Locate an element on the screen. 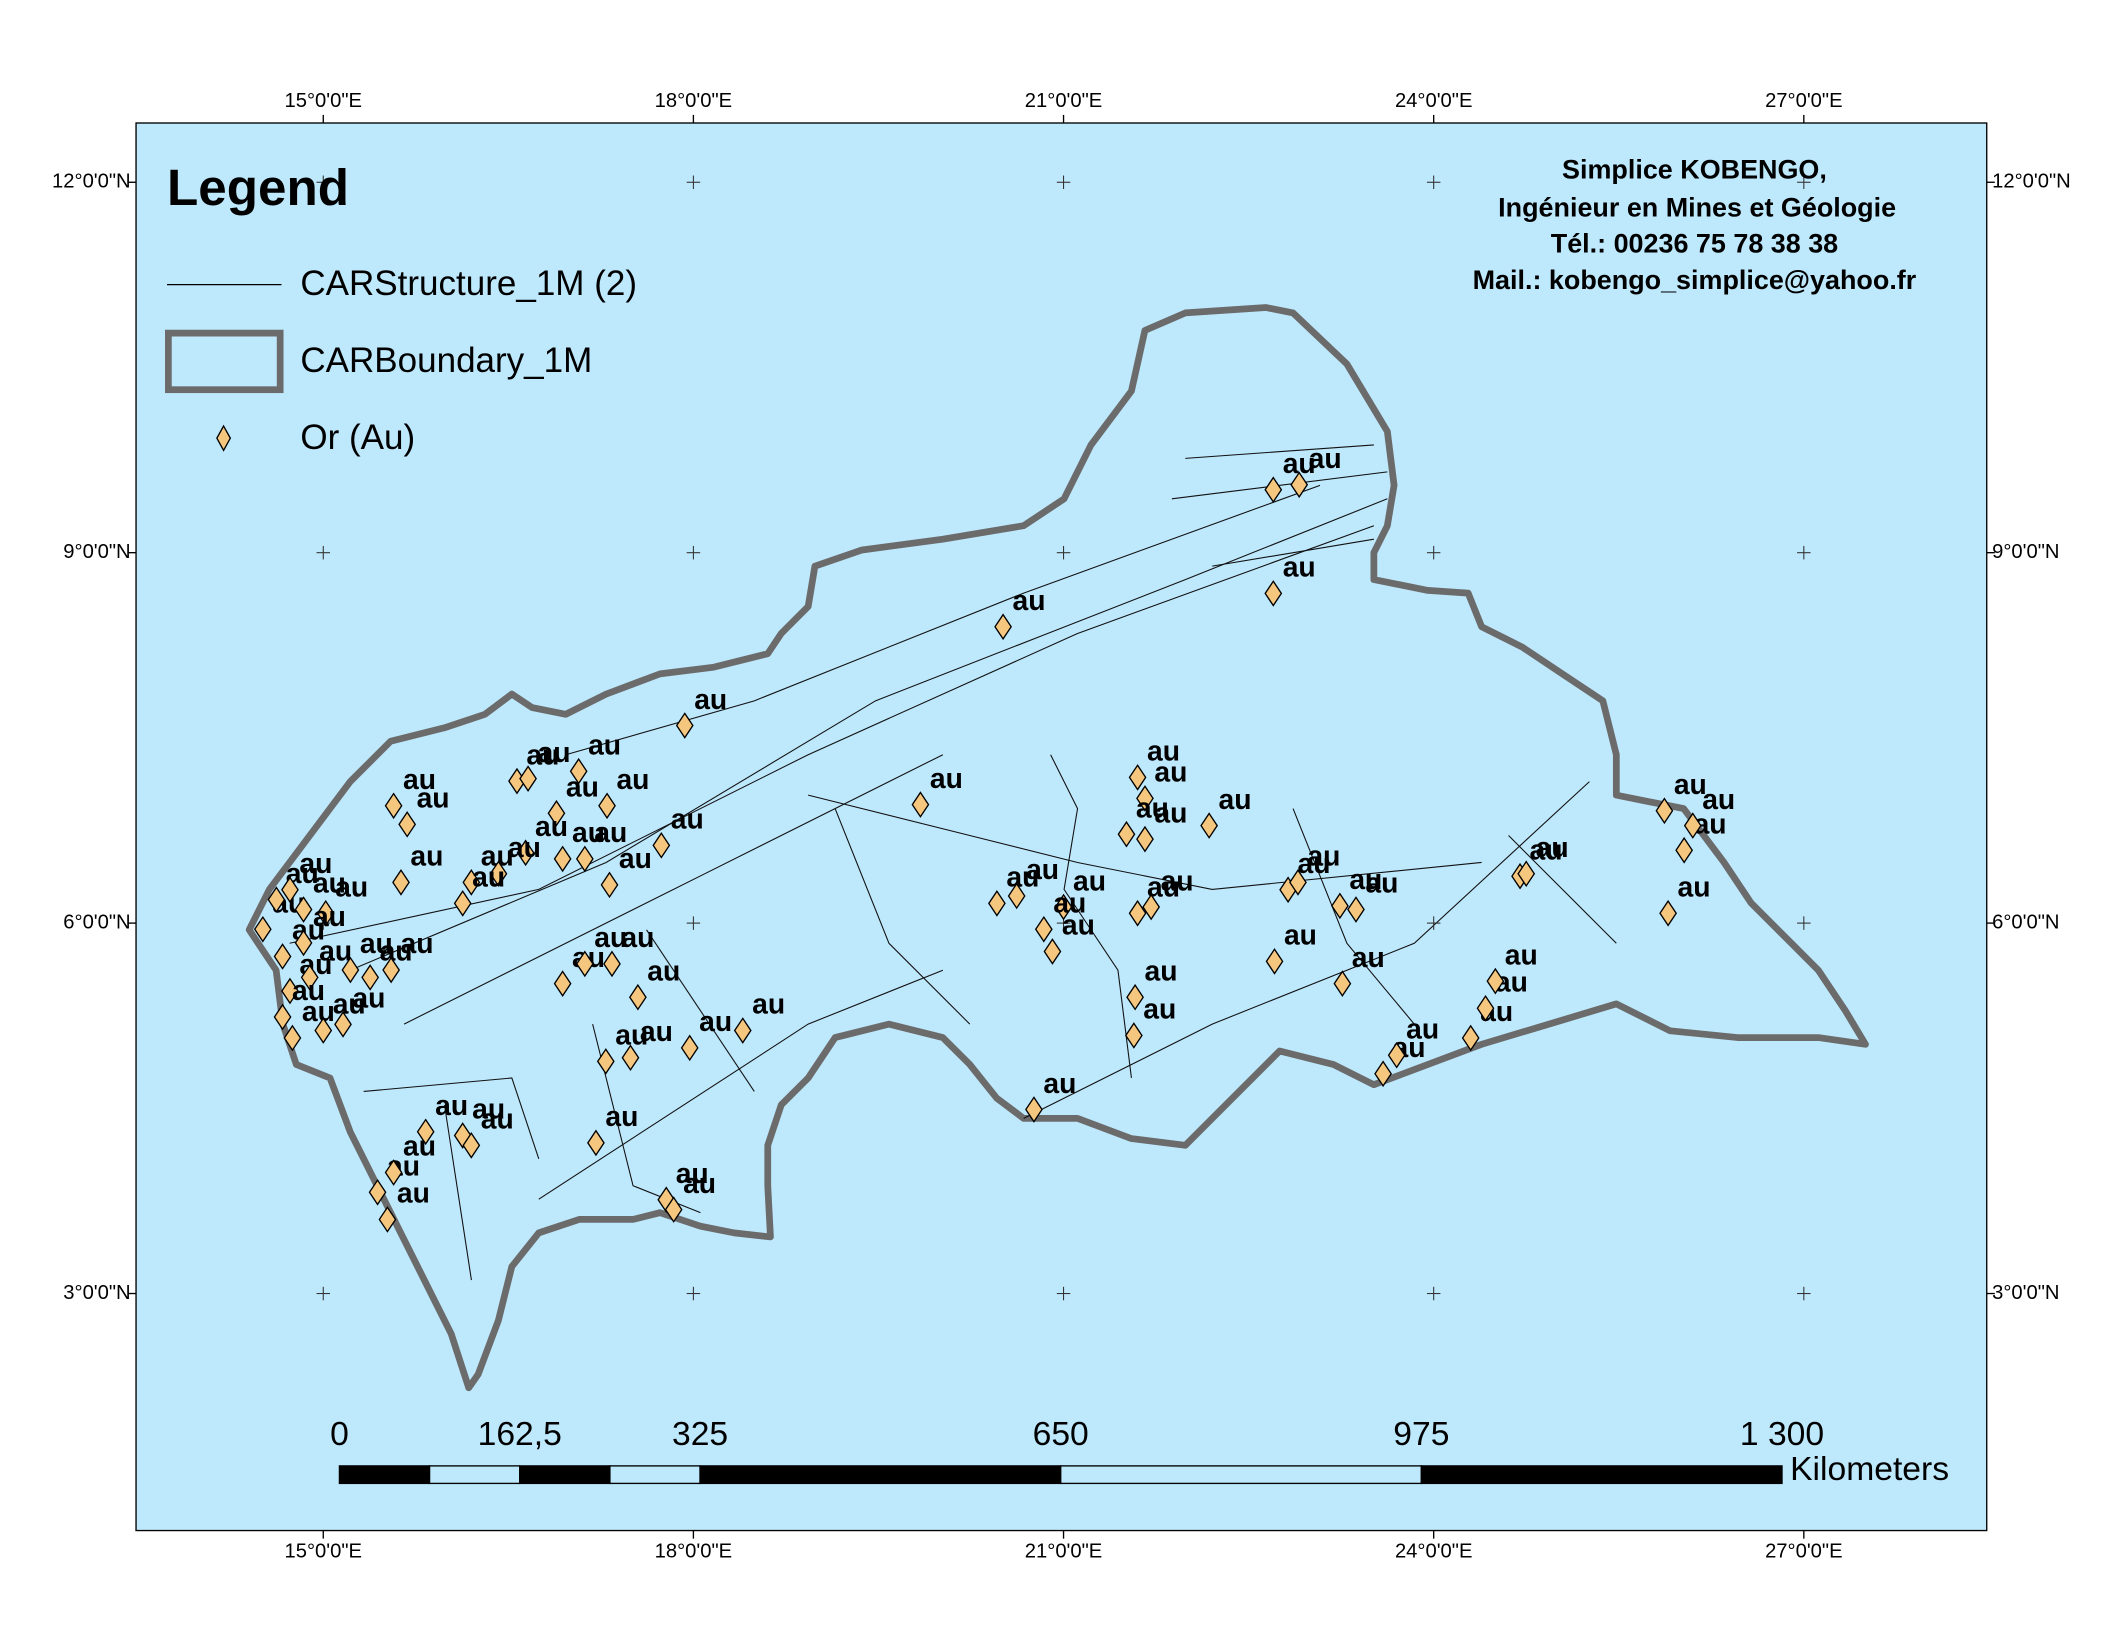  credit-line: Tél.: 00236 75 78 38 38 is located at coordinates (1694, 244).